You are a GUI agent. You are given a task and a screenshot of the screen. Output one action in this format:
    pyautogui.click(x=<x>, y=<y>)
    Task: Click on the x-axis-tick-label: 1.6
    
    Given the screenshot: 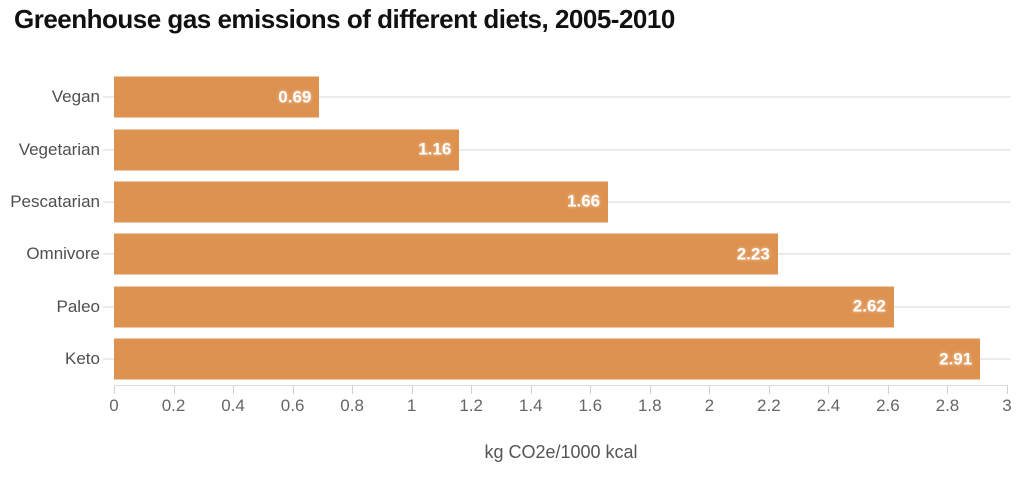 What is the action you would take?
    pyautogui.click(x=590, y=405)
    